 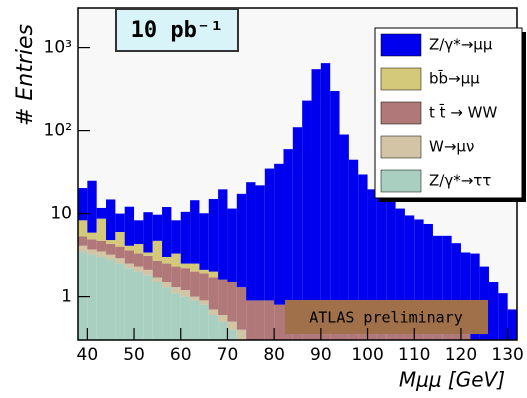 I want to click on luminosity: 10 pb⁻¹, so click(x=177, y=30).